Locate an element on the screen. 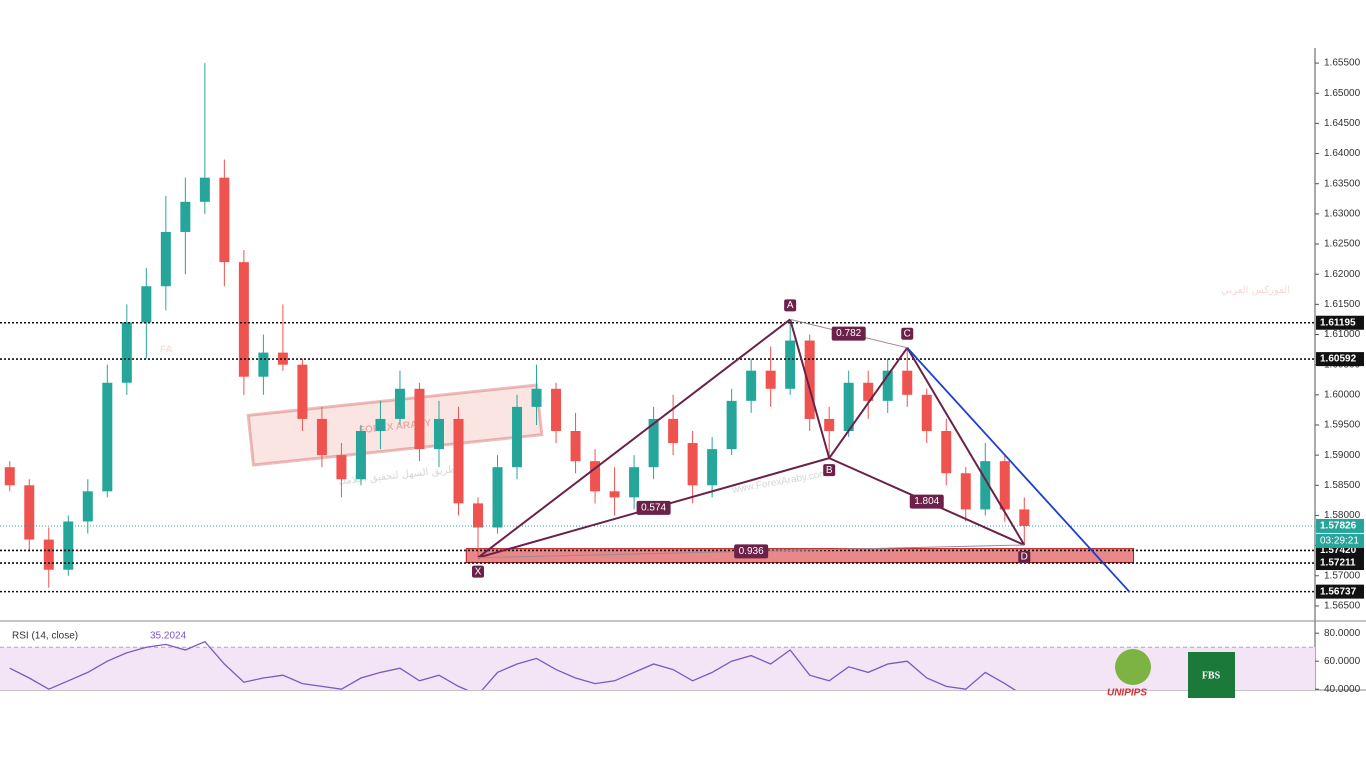  y-tick-label: 1.65500 is located at coordinates (1342, 63).